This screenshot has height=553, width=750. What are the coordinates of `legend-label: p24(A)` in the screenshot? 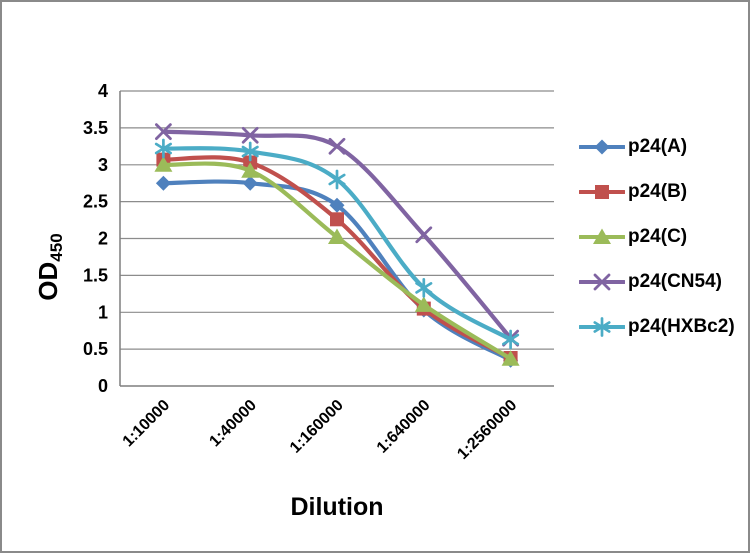 It's located at (658, 146).